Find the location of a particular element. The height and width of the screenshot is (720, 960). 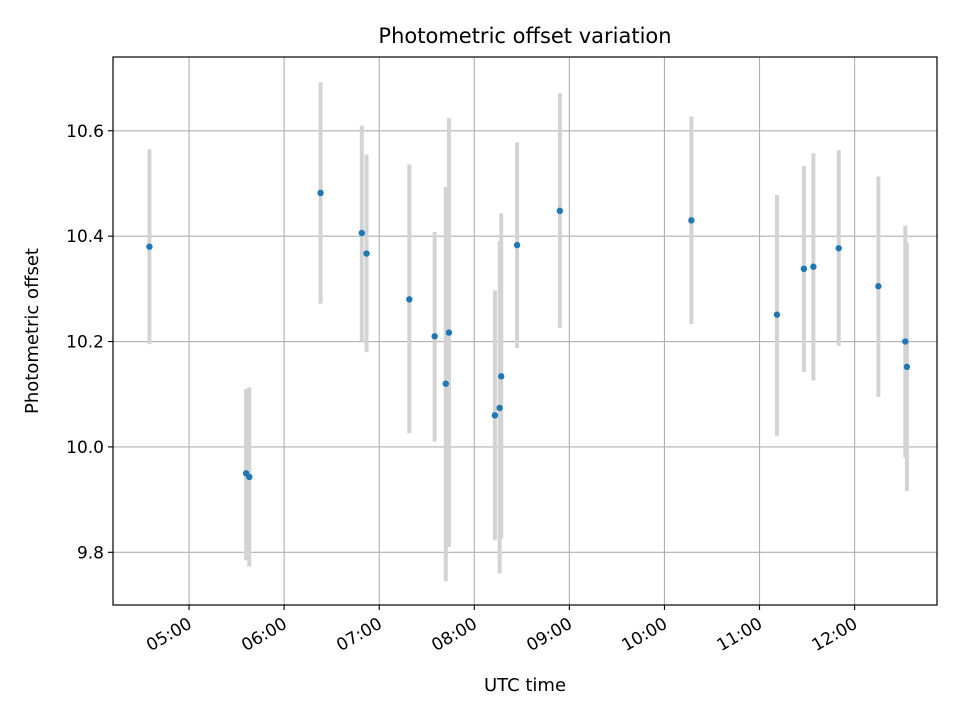

chart-title: Photometric offset variation is located at coordinates (524, 36).